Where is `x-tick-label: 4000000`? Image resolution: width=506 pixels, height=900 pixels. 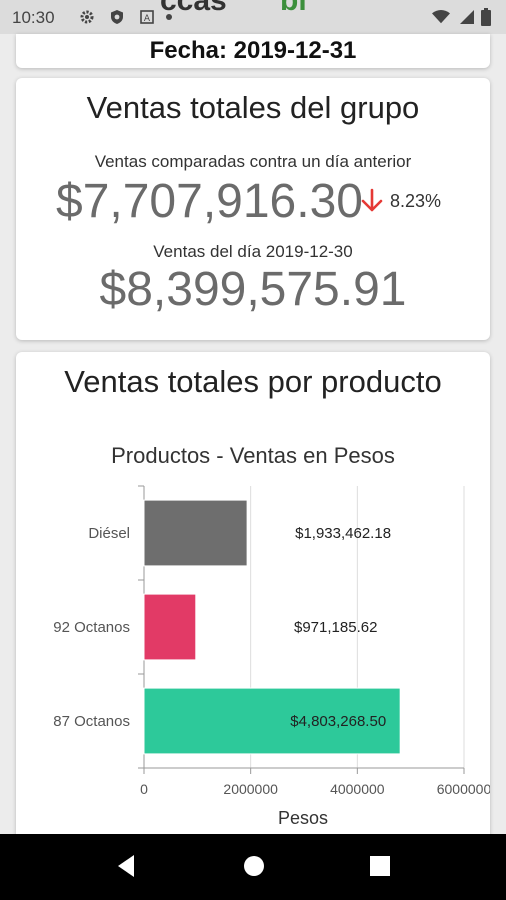
x-tick-label: 4000000 is located at coordinates (357, 789).